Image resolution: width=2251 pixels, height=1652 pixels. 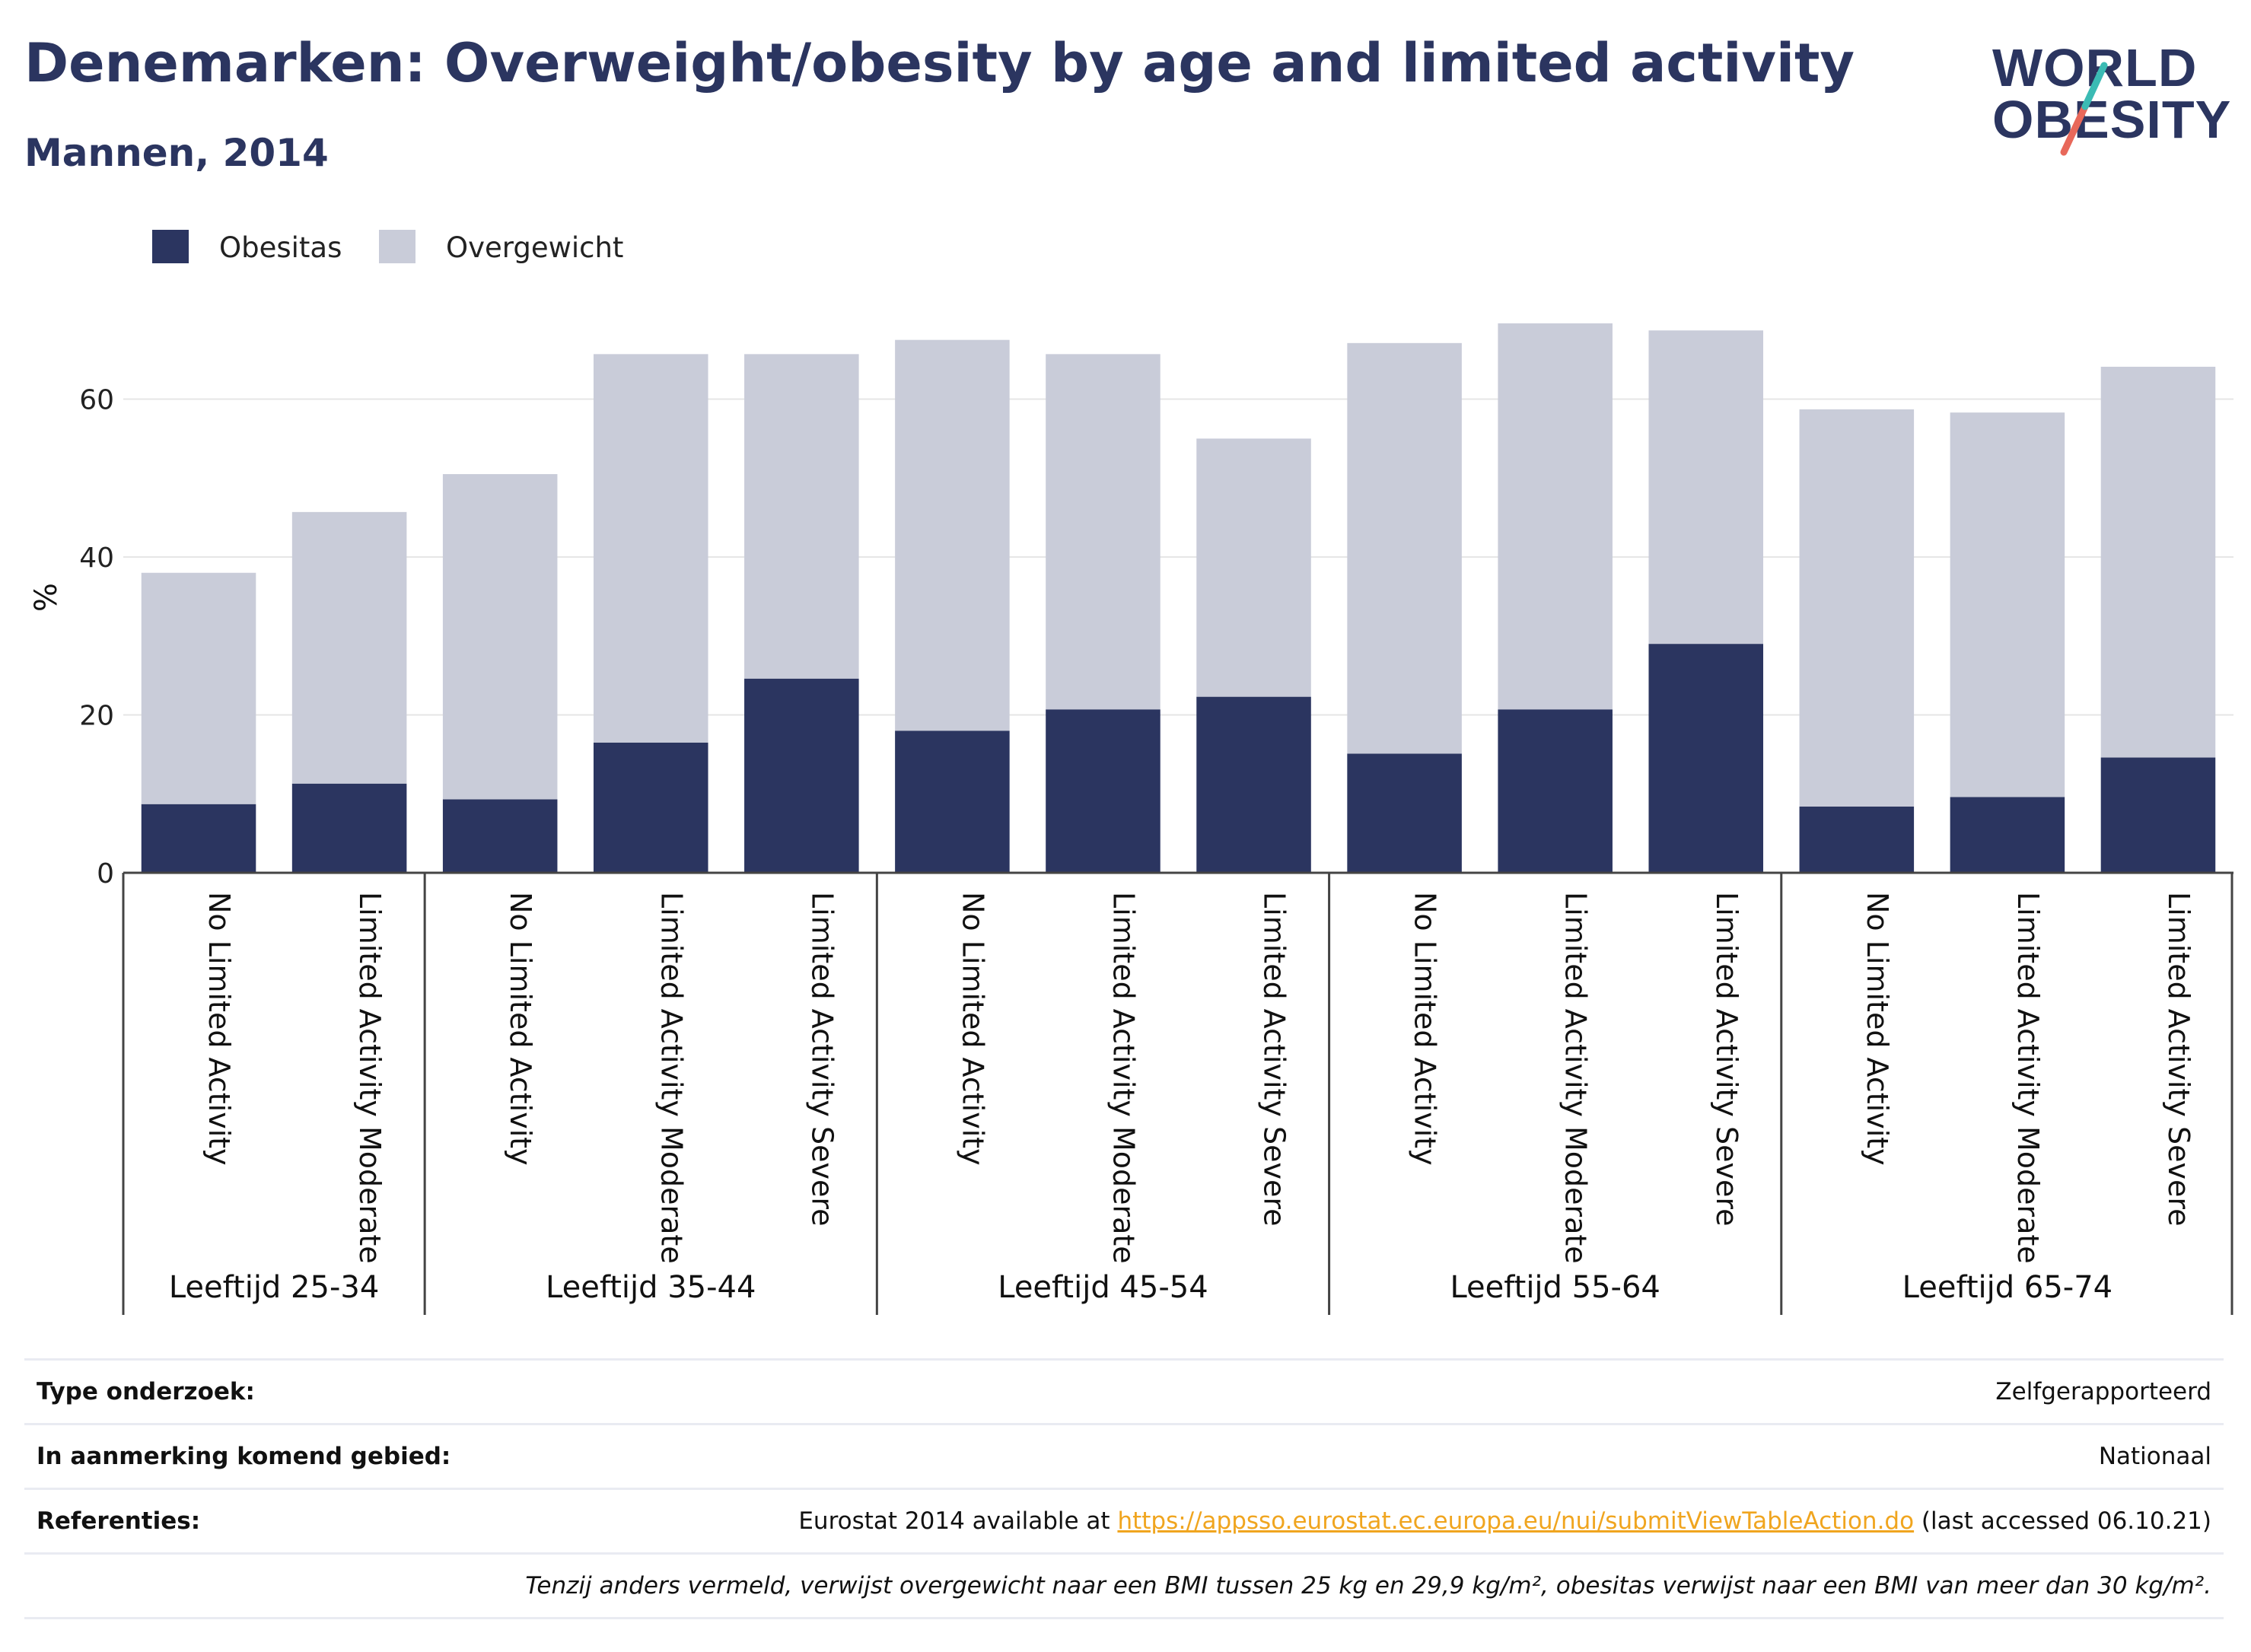 What do you see at coordinates (534, 247) in the screenshot?
I see `legend-label-overgewicht: Overgewicht` at bounding box center [534, 247].